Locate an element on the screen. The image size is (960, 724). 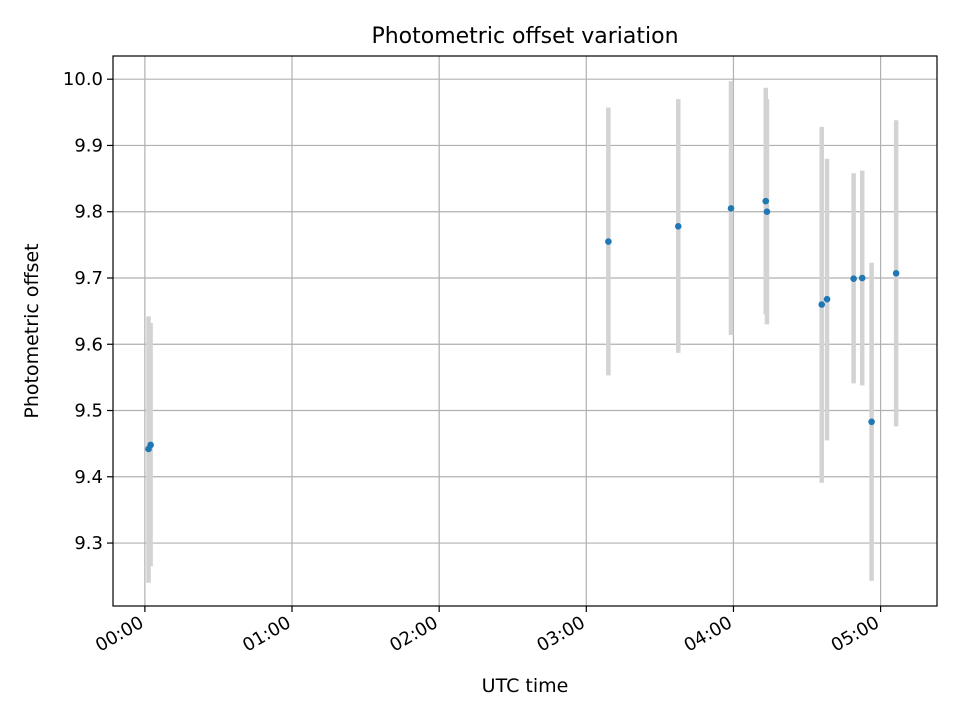
y-tick-label: 9.5 is located at coordinates (88, 411).